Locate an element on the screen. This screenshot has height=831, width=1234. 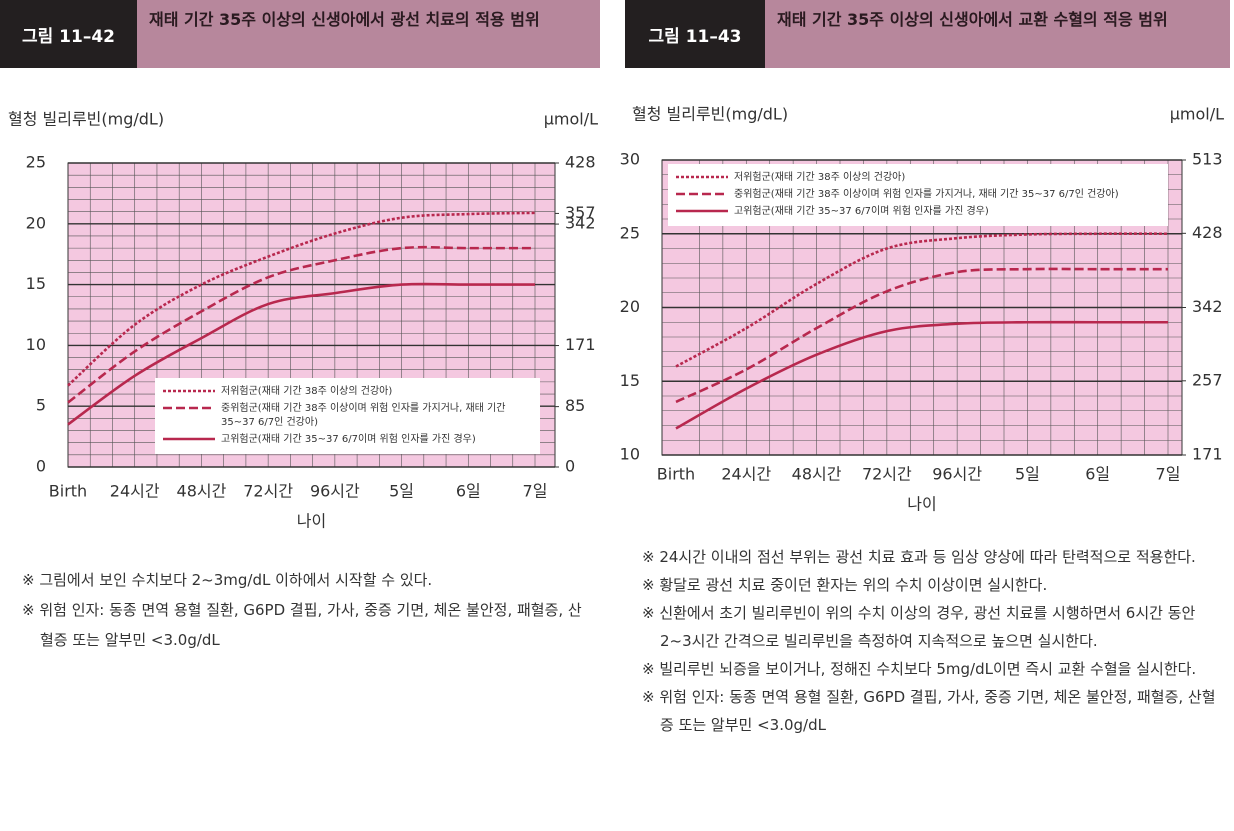
figure-title: 재태 기간 35주 이상의 신생아에서 광선 치료의 적용 범위 is located at coordinates (368, 34).